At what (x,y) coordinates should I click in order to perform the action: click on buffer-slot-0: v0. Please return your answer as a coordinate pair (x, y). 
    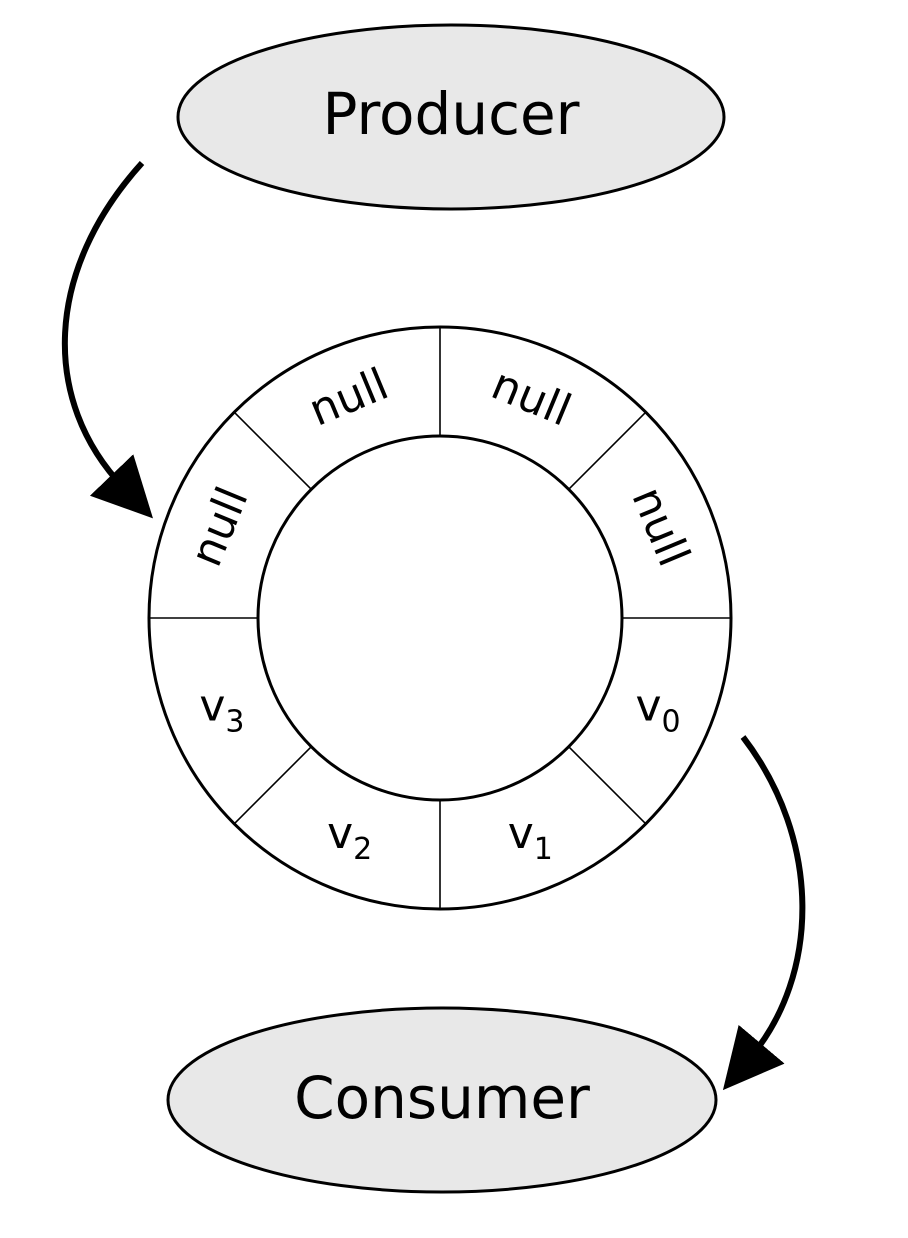
    Looking at the image, I should click on (657, 709).